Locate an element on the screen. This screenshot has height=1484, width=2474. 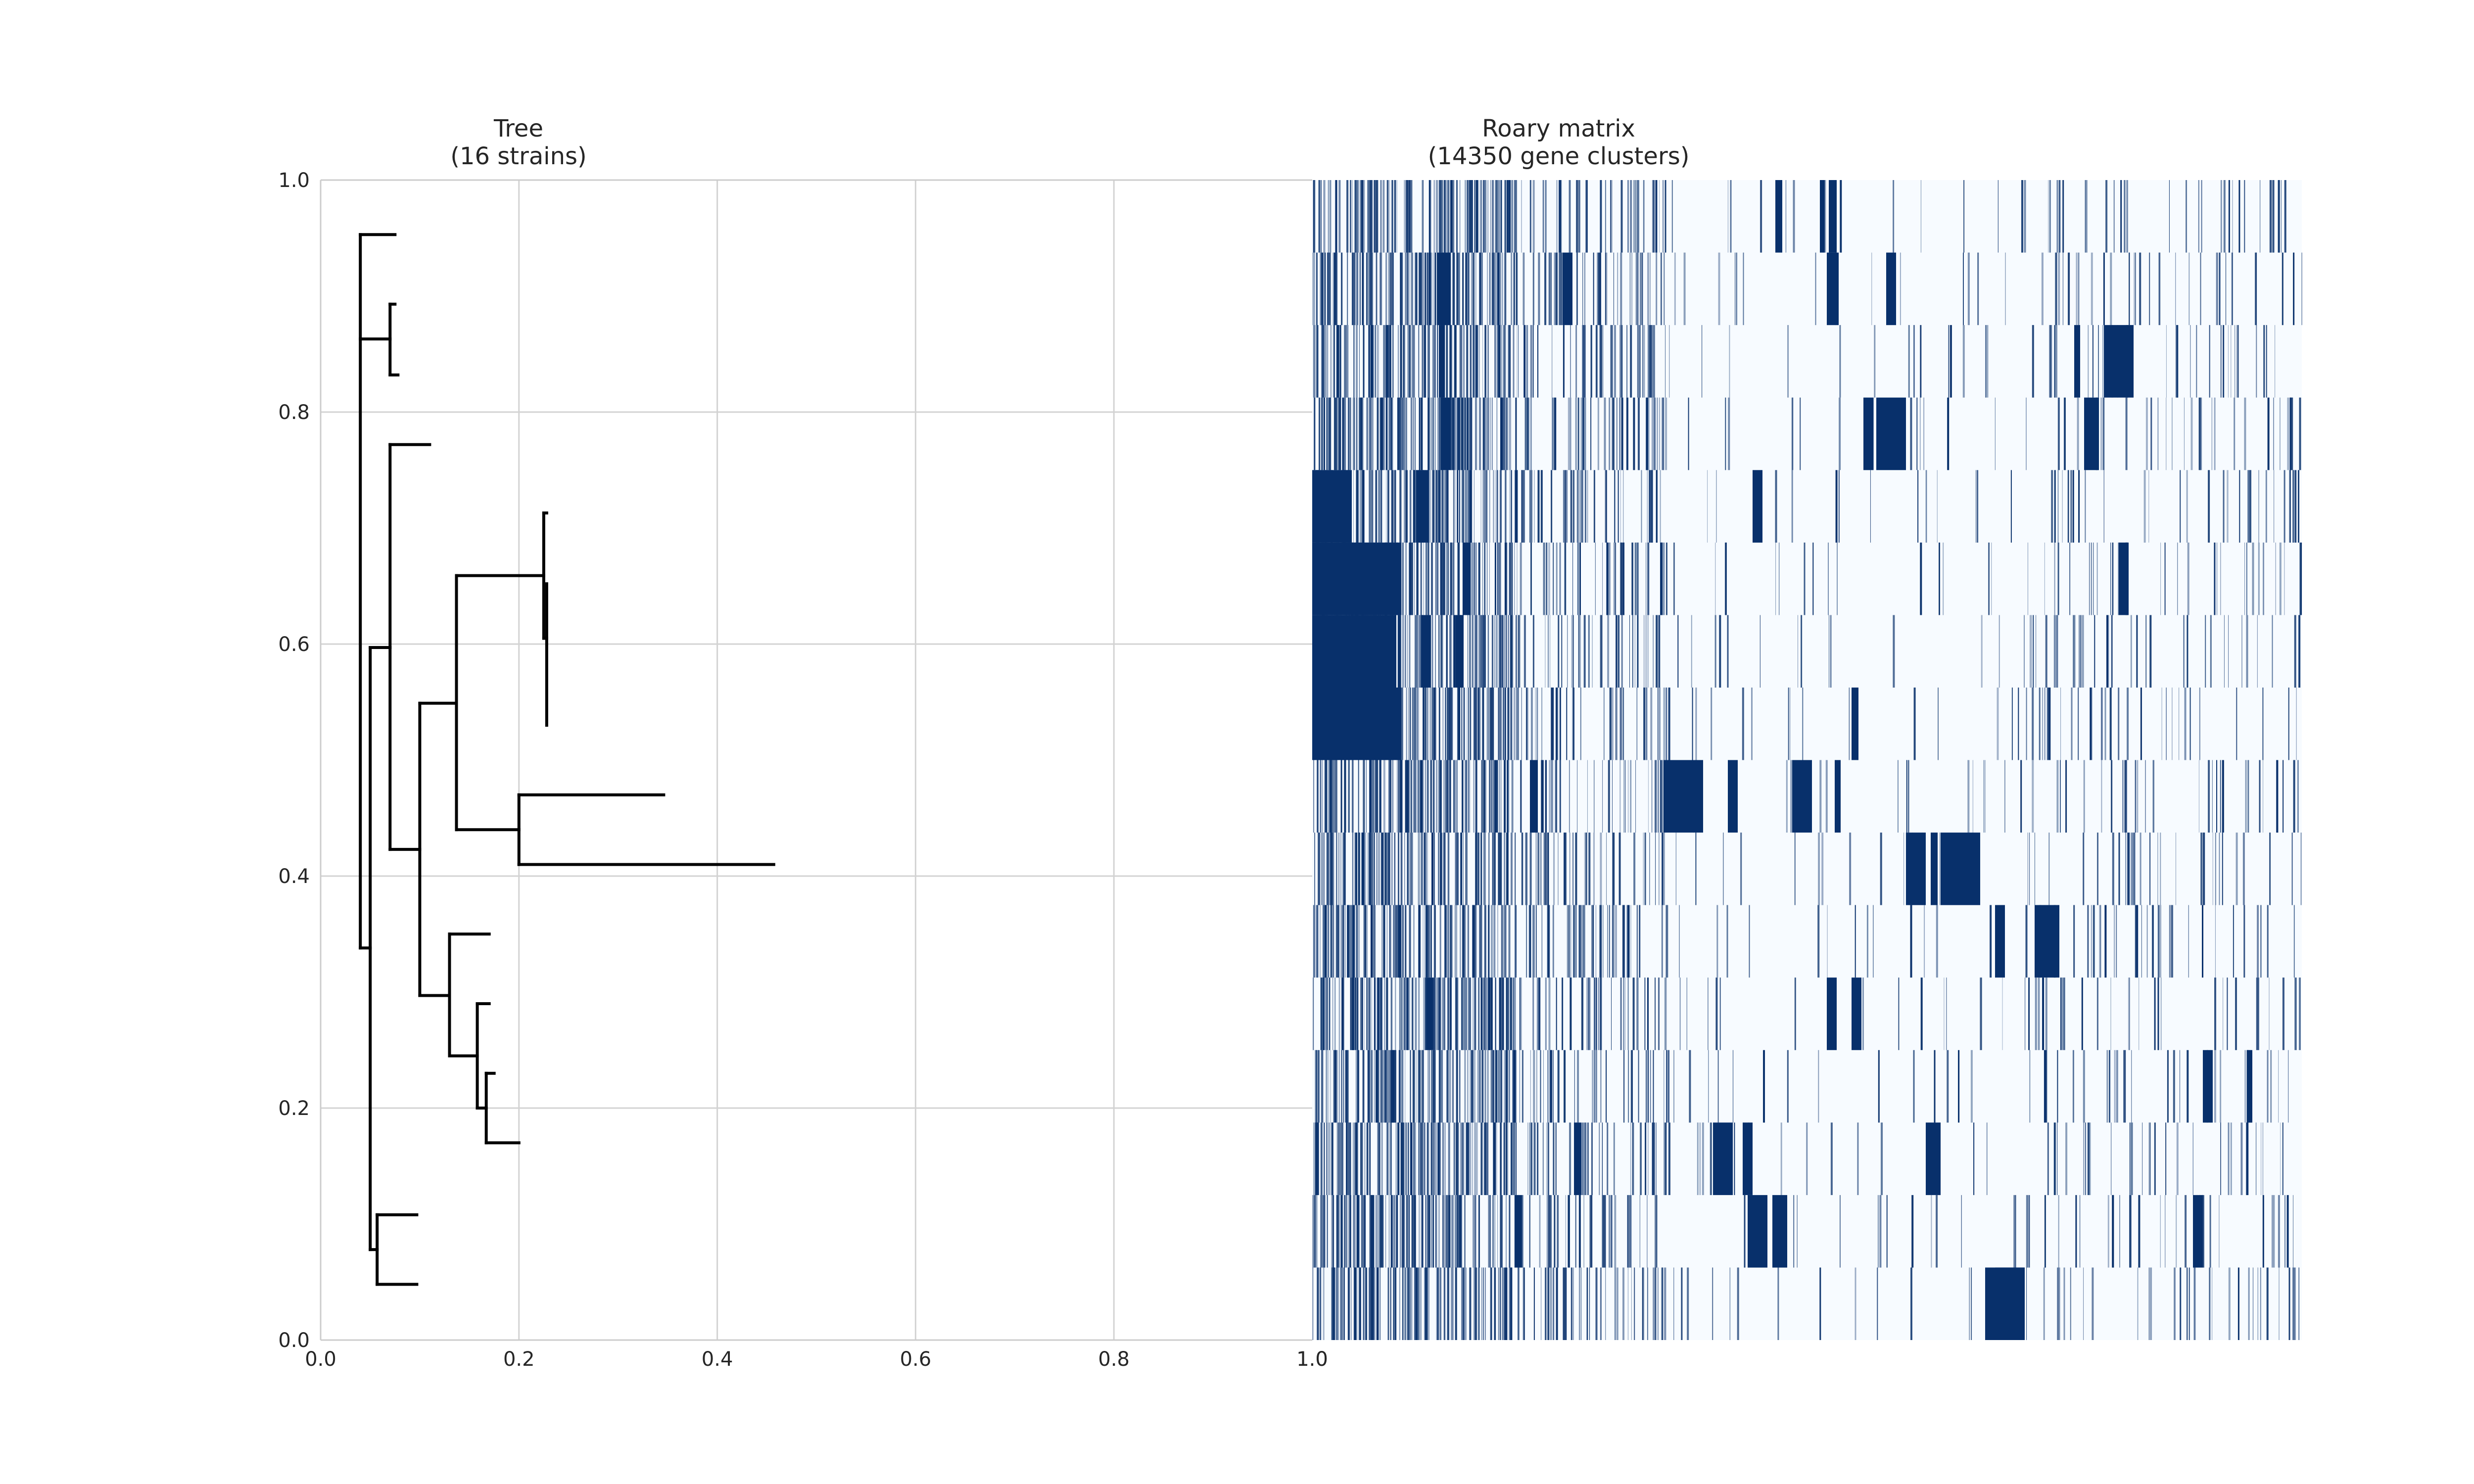
x-tick-label: 1.0 is located at coordinates (1312, 1359).